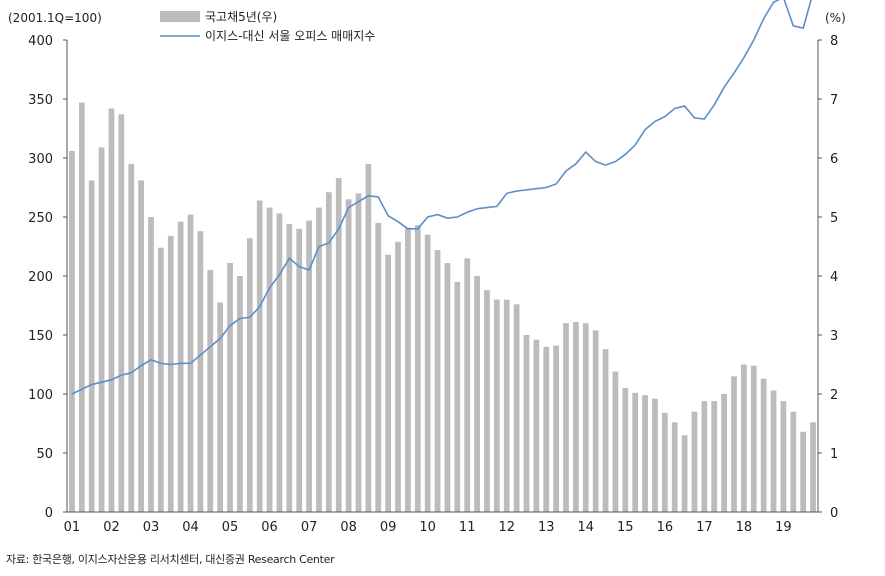 This screenshot has width=885, height=576. What do you see at coordinates (506, 527) in the screenshot?
I see `x-tick-label: 12` at bounding box center [506, 527].